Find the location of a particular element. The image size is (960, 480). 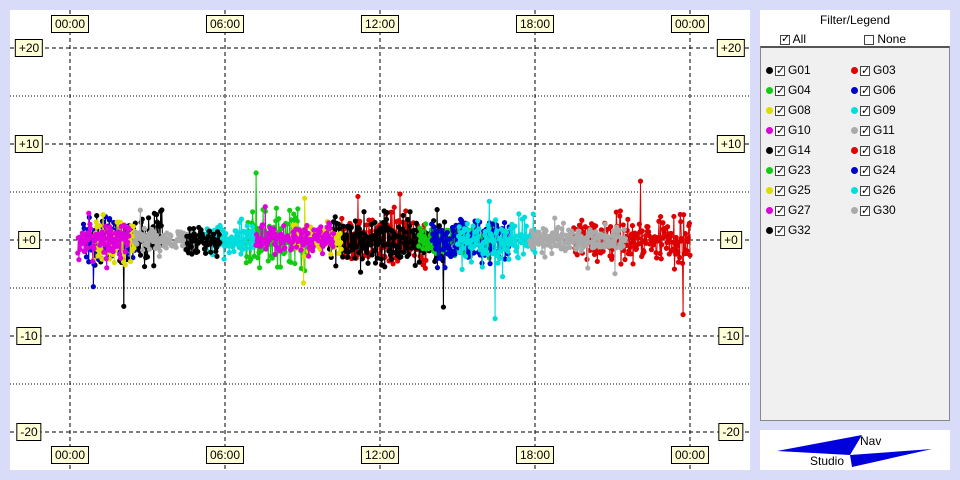

legend-item-g11: G11 is located at coordinates (873, 130).